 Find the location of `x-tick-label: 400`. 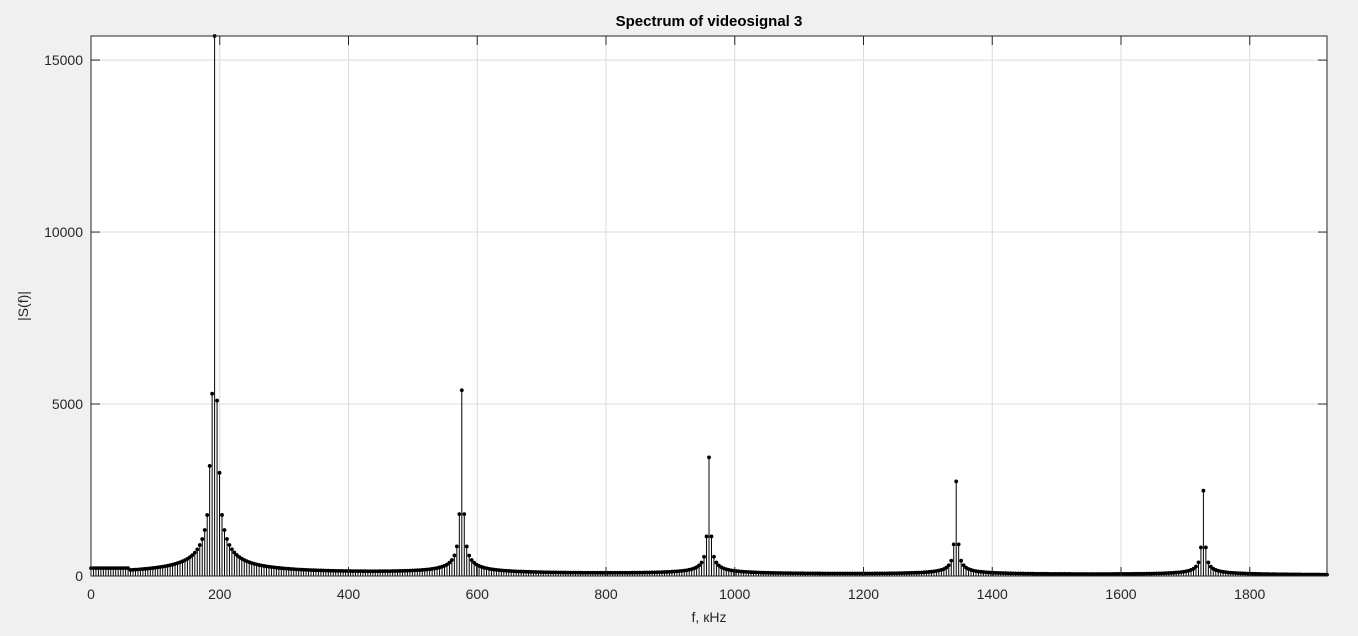

x-tick-label: 400 is located at coordinates (349, 594).